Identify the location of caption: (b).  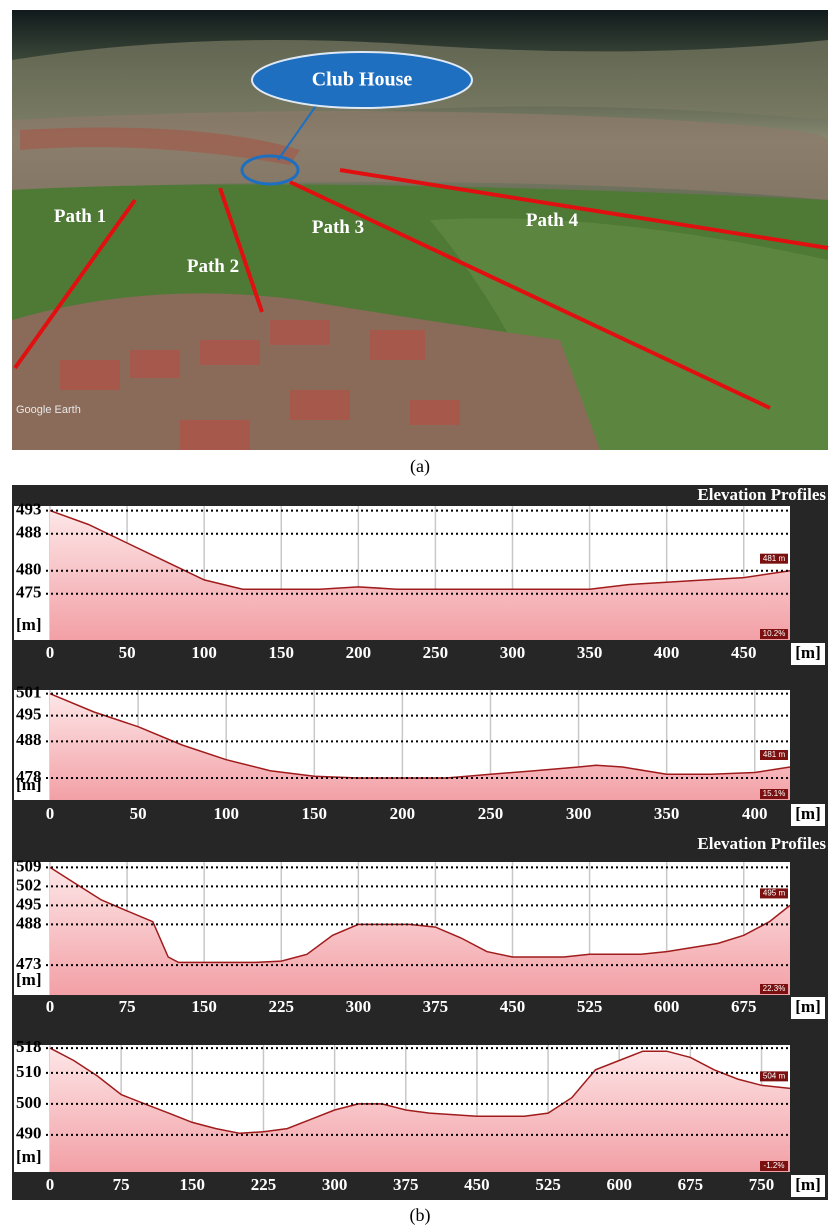
(420, 1215).